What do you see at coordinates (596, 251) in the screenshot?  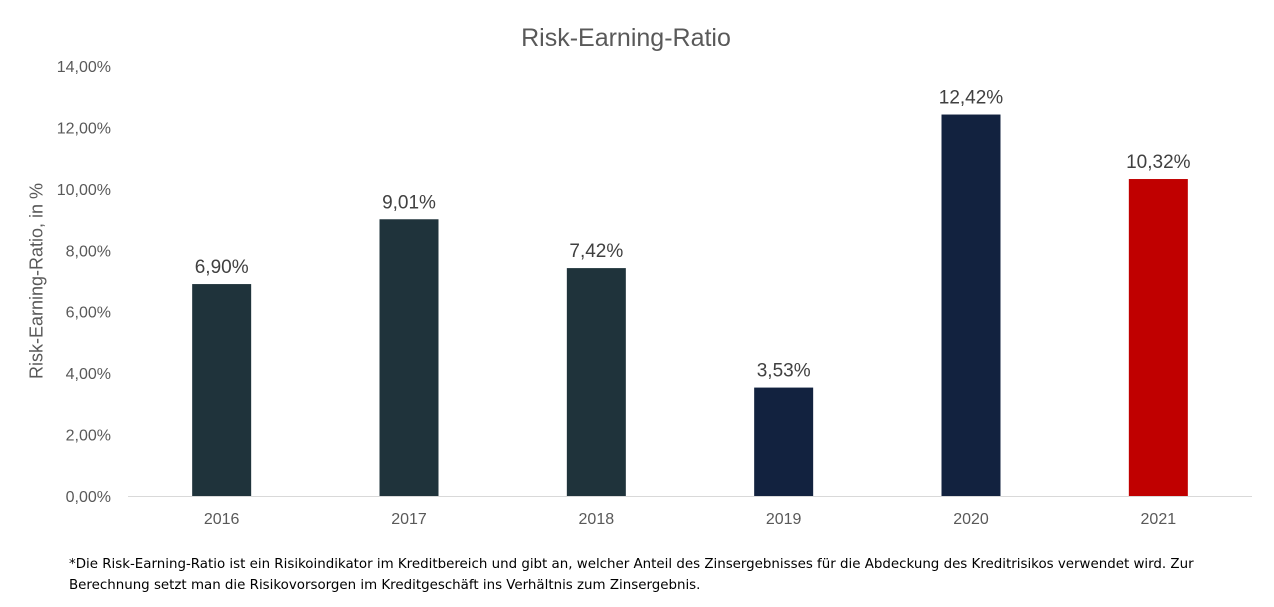 I see `data-label: 7,42%` at bounding box center [596, 251].